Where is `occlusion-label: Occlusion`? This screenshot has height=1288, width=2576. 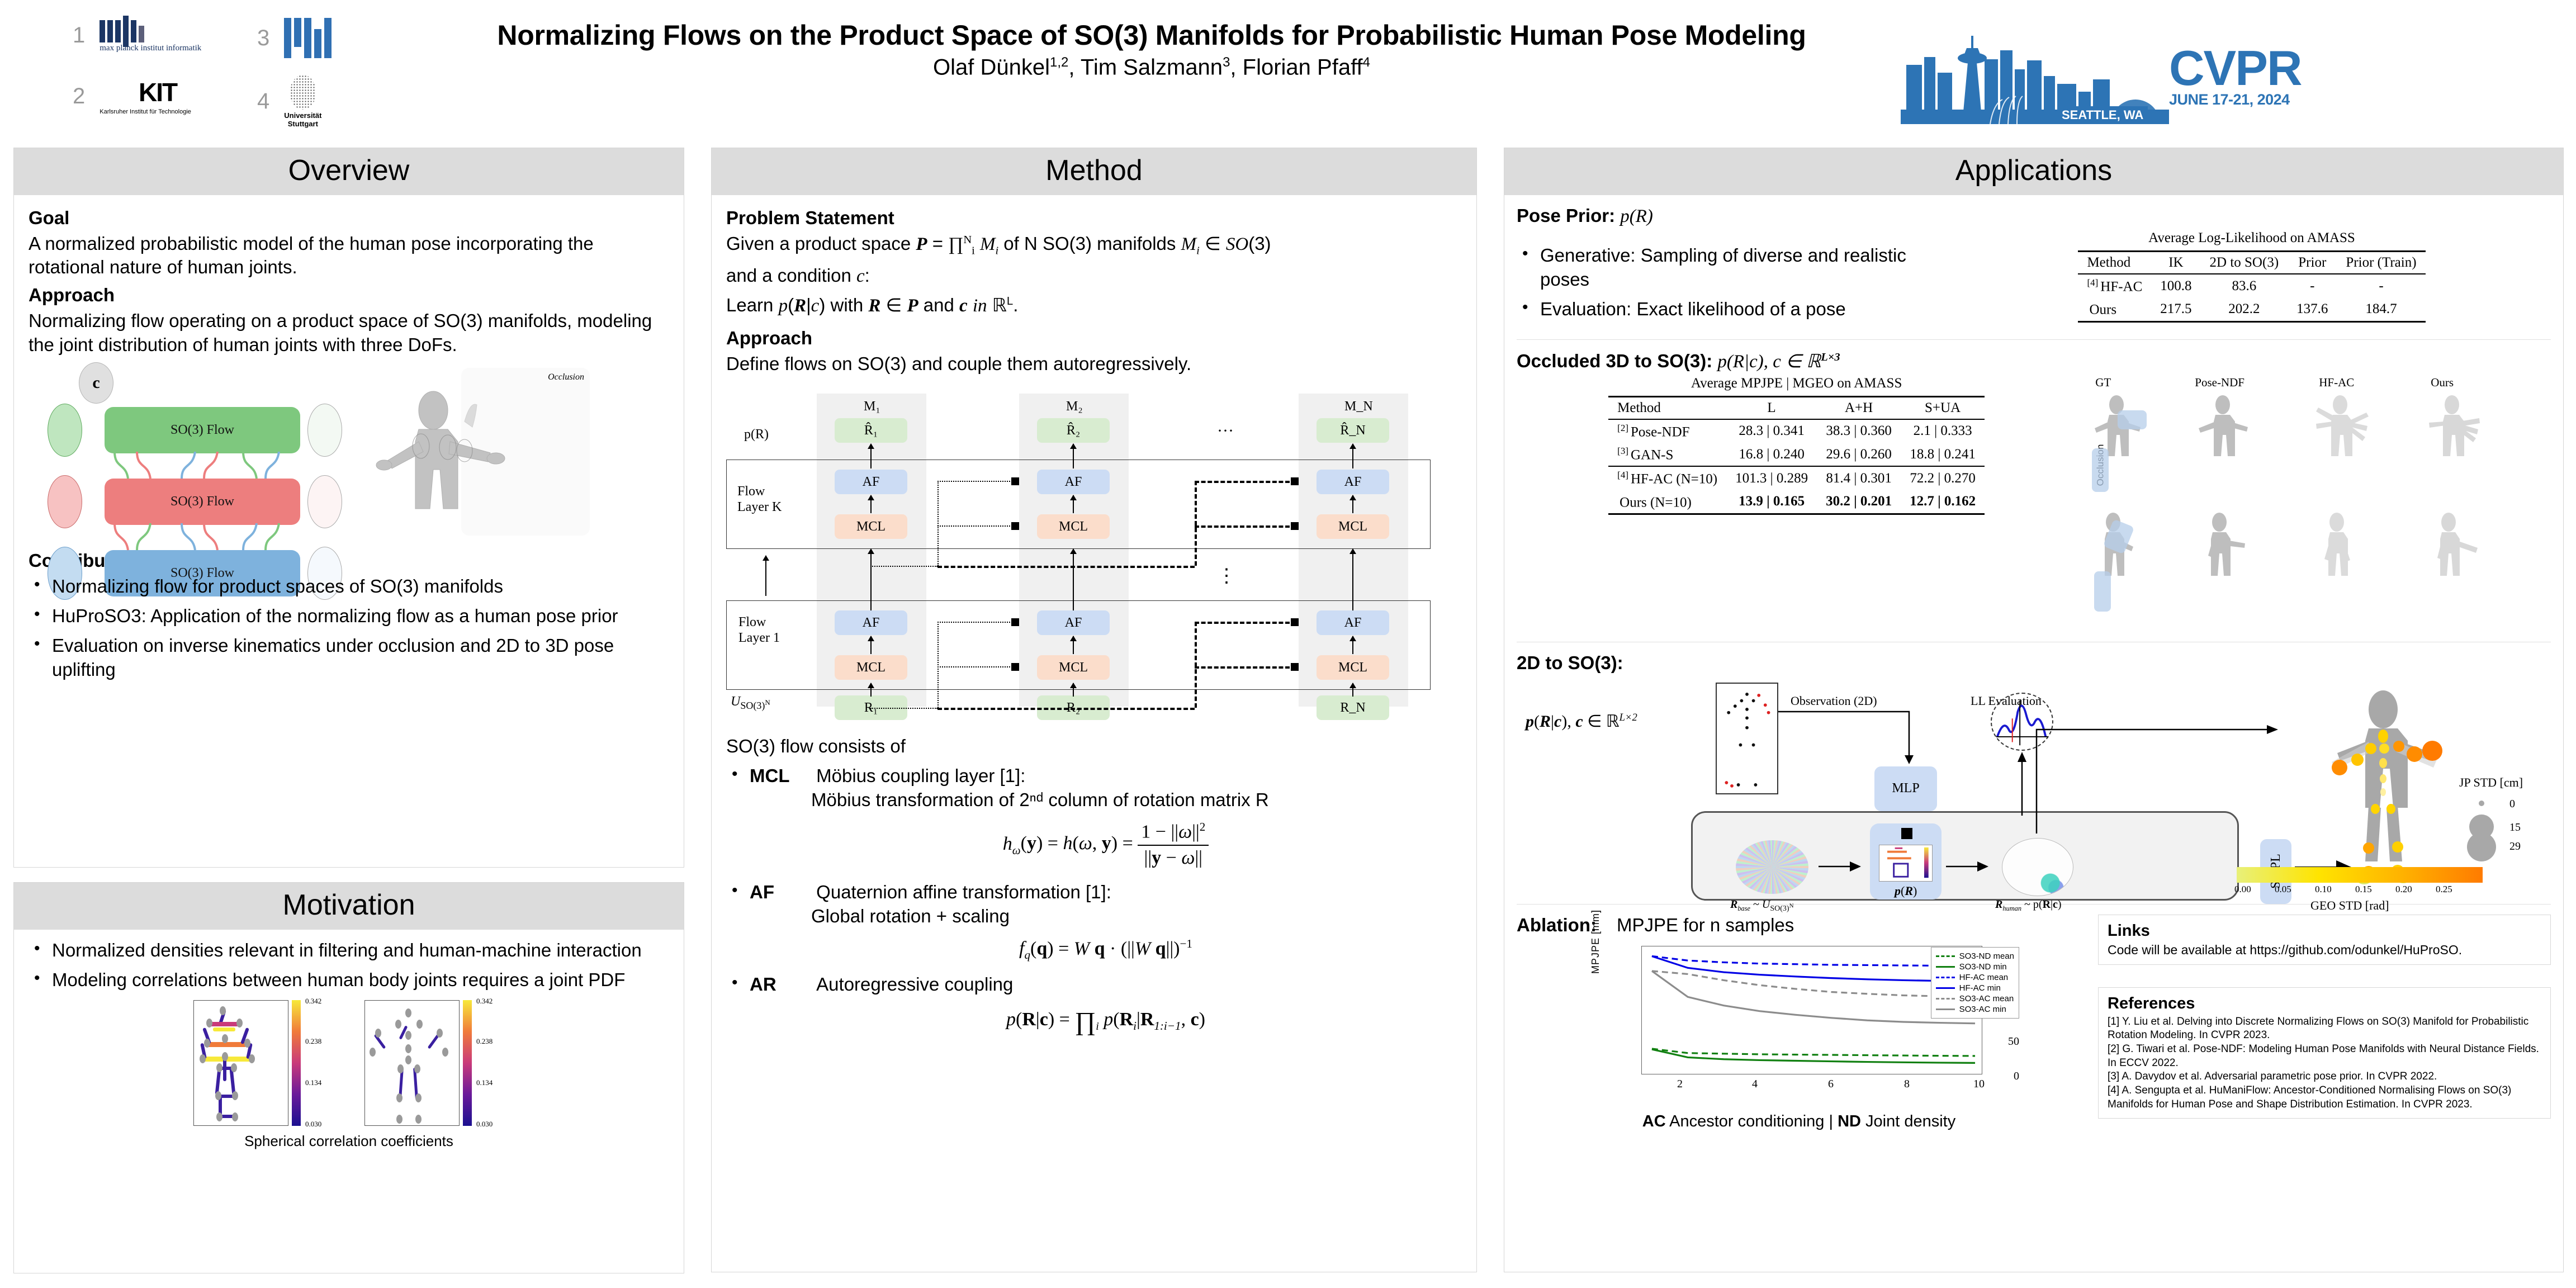 occlusion-label: Occlusion is located at coordinates (566, 377).